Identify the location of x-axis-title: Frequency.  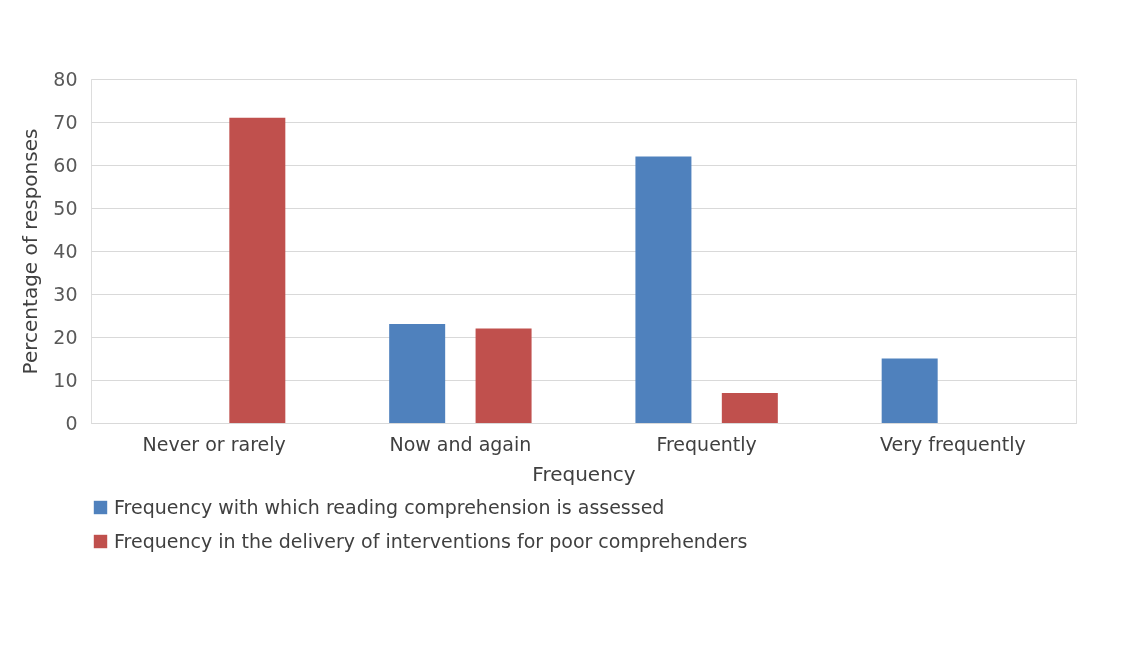
(584, 473).